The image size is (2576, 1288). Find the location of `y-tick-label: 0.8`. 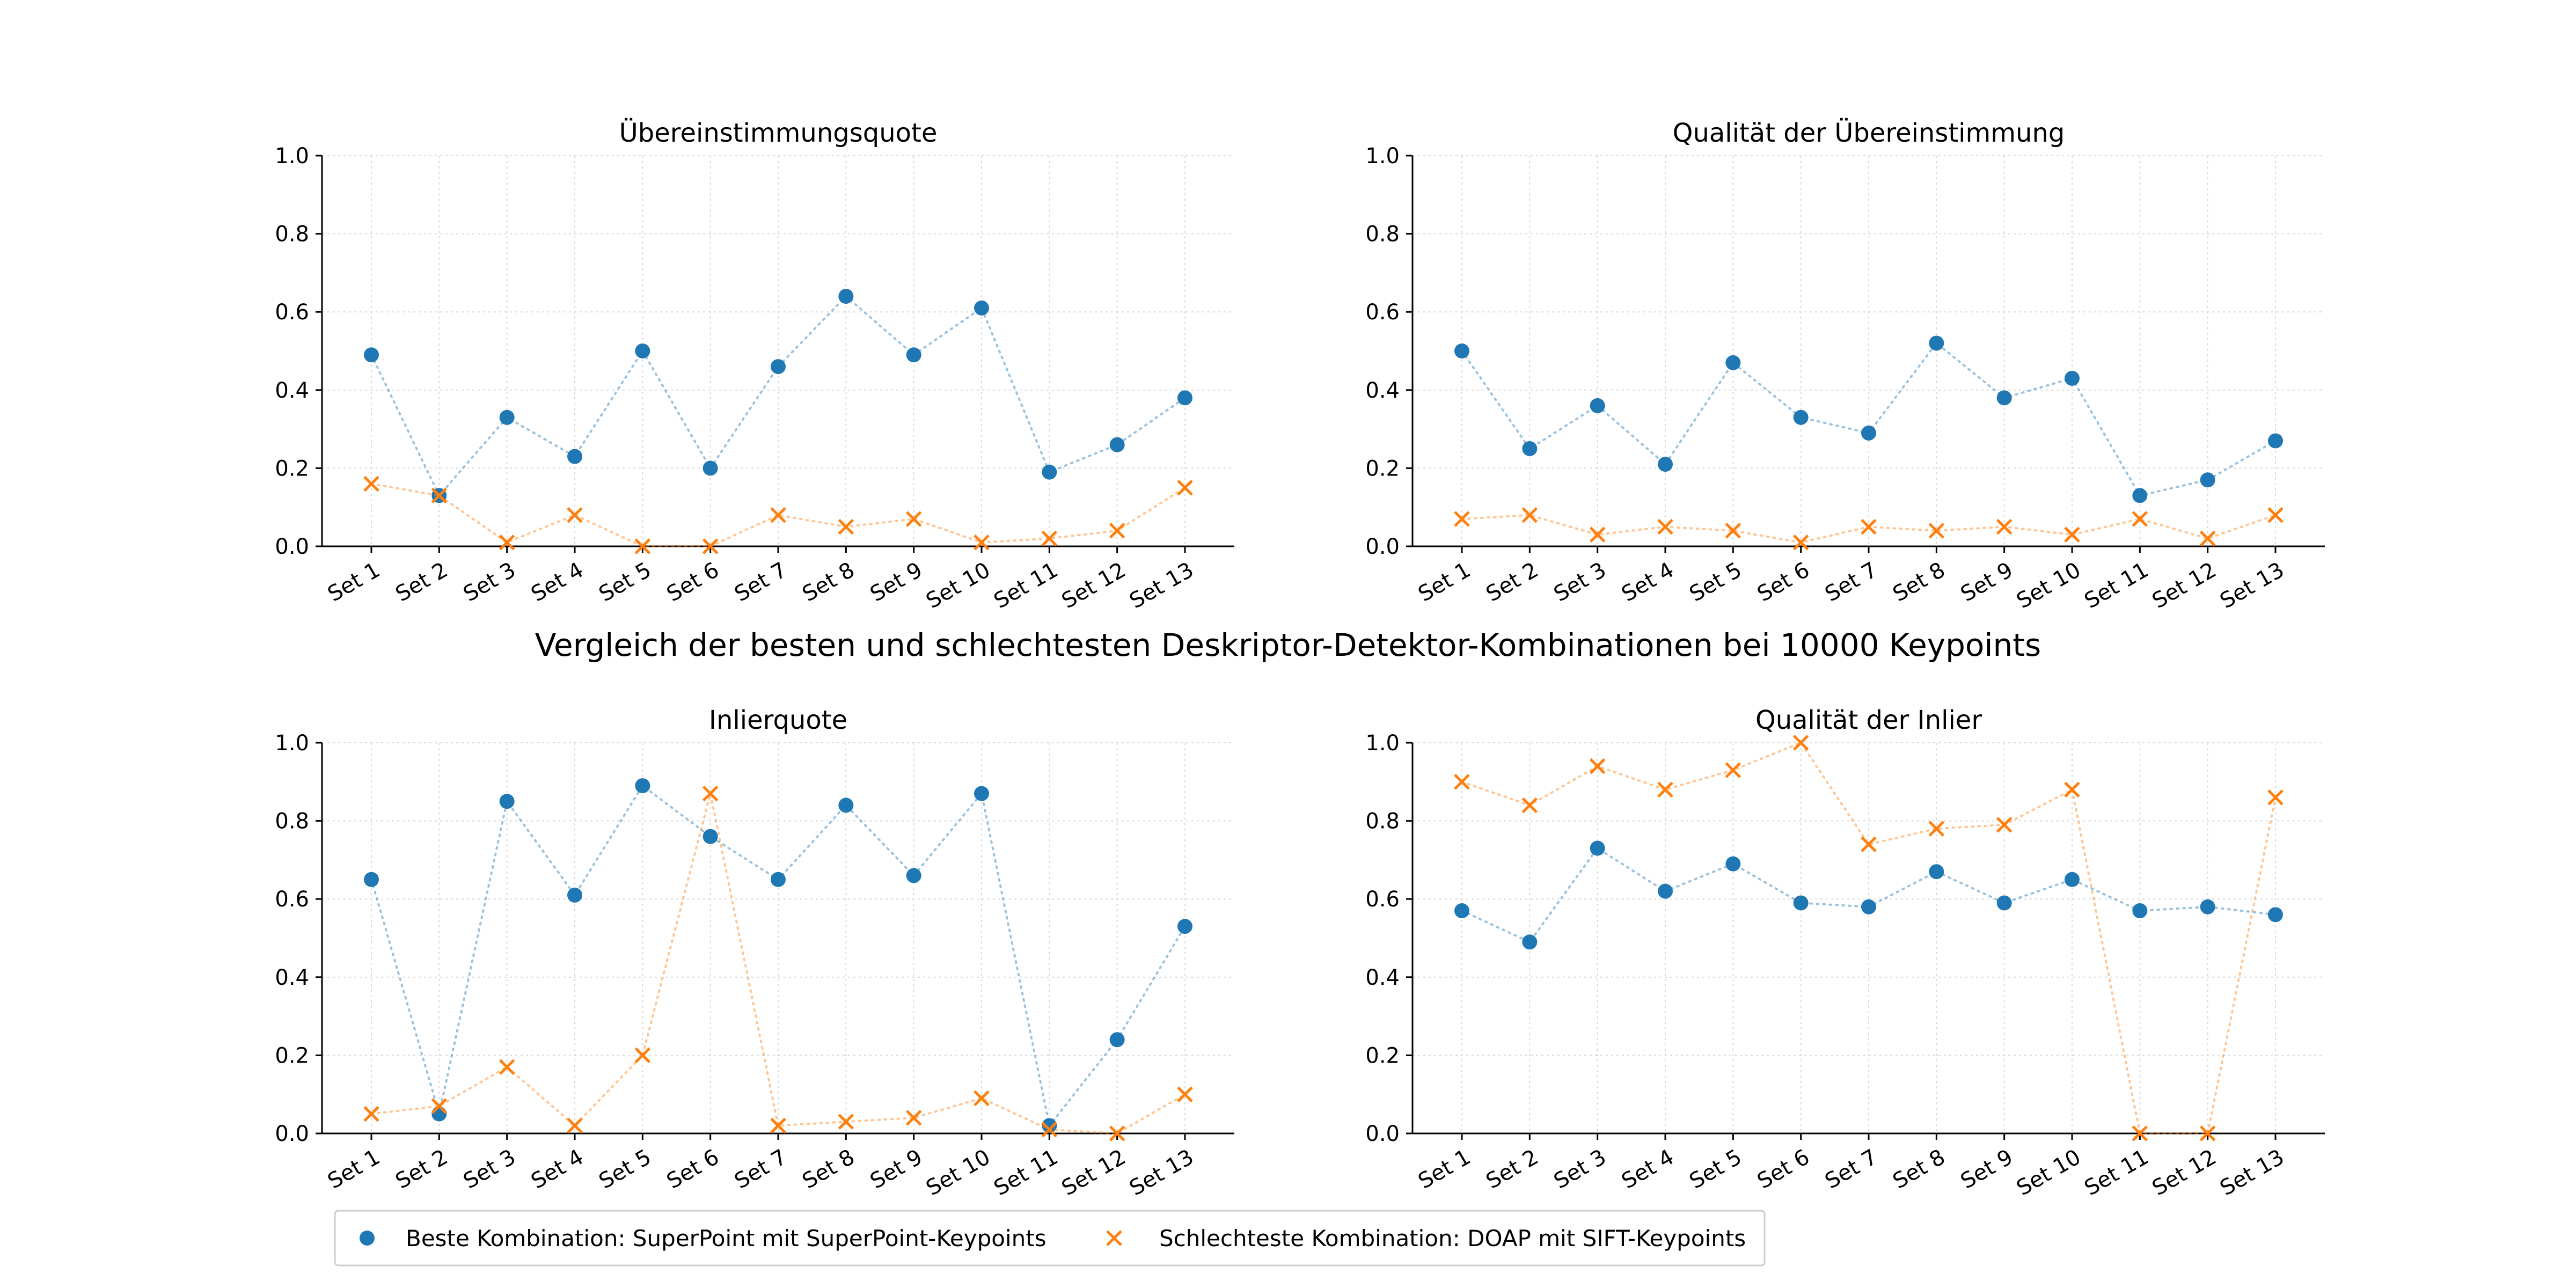

y-tick-label: 0.8 is located at coordinates (292, 821).